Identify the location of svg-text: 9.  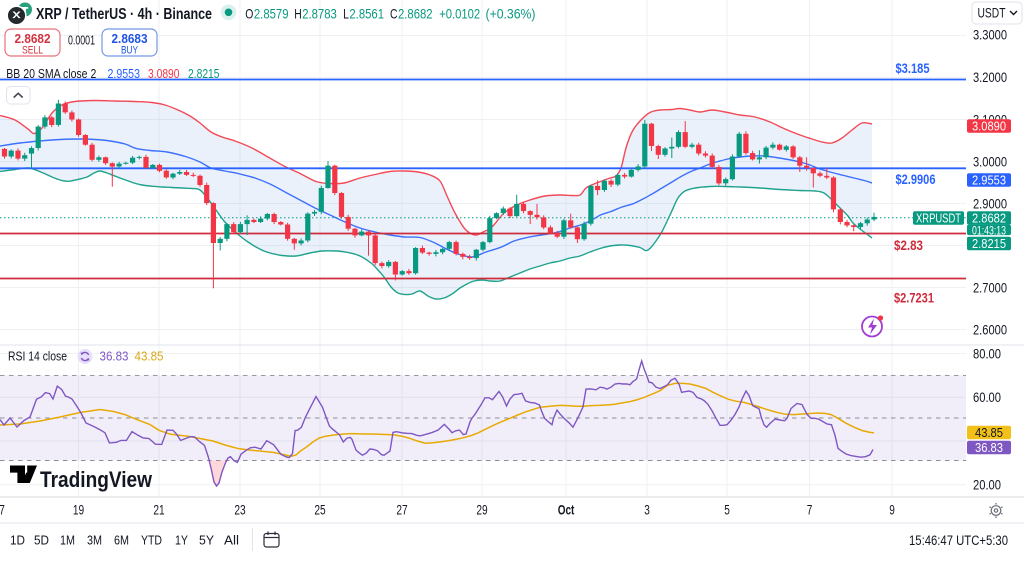
(892, 510).